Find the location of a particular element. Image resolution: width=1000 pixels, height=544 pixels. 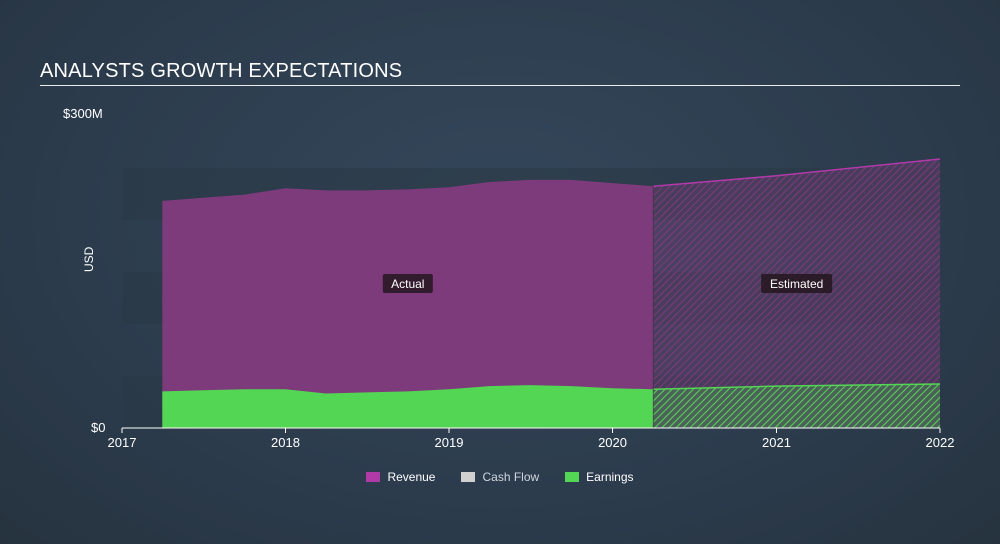

x-tick-label-2019: 2019 is located at coordinates (449, 442).